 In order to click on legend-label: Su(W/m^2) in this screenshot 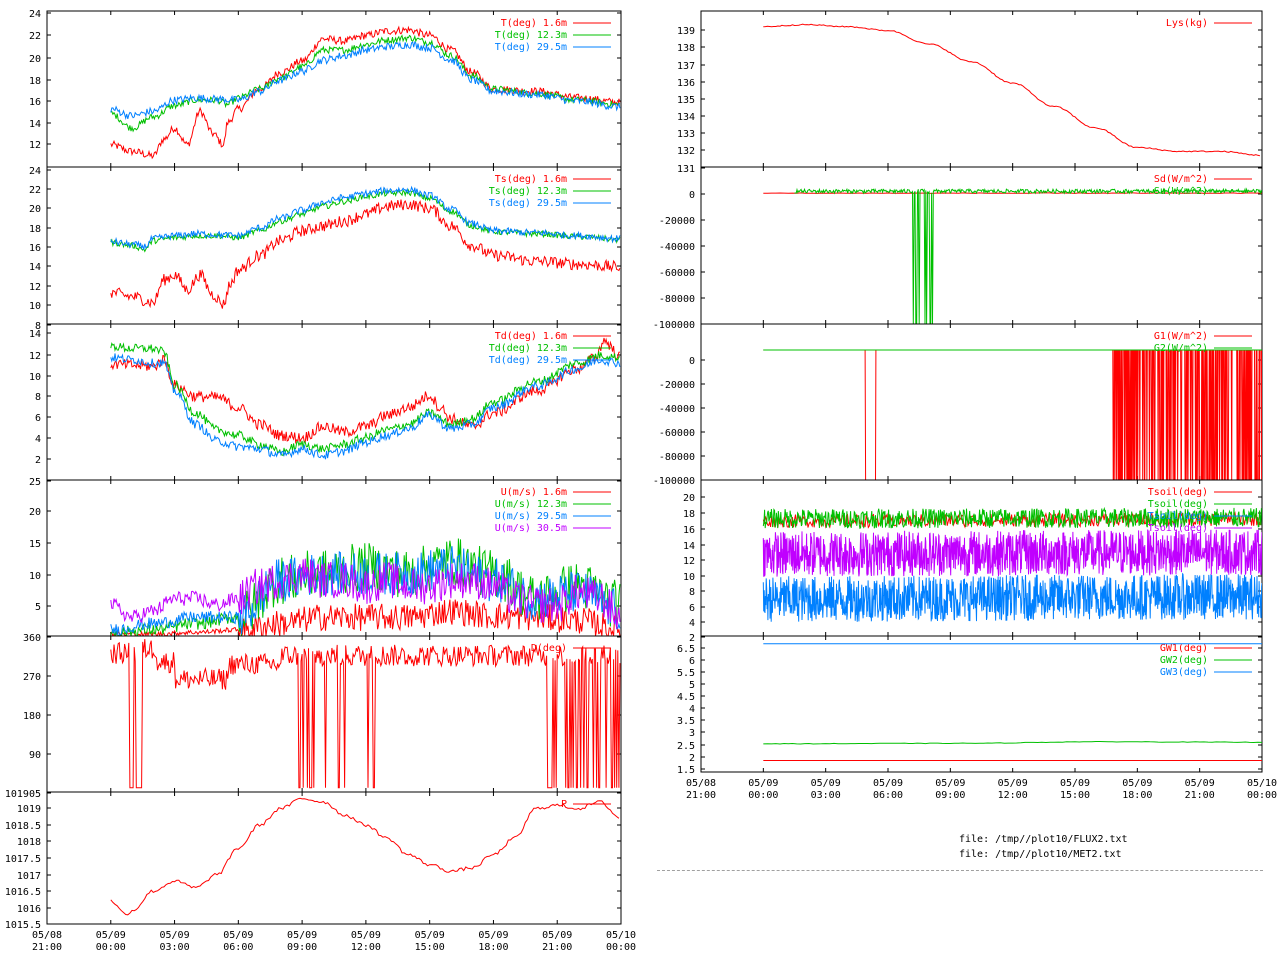, I will do `click(1181, 191)`.